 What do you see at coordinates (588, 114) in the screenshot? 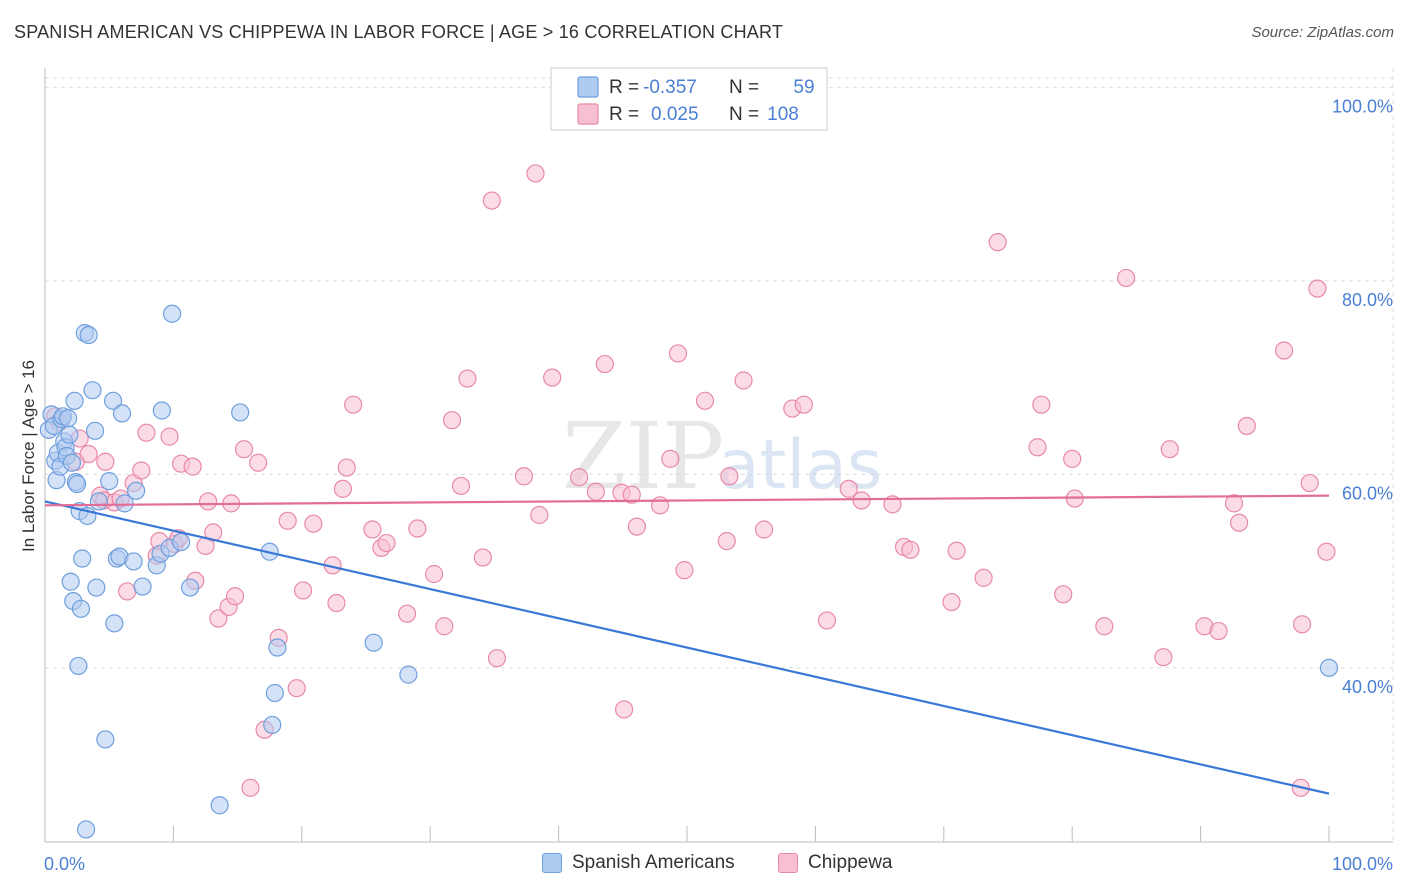
I see `legend-top-swatch-pink` at bounding box center [588, 114].